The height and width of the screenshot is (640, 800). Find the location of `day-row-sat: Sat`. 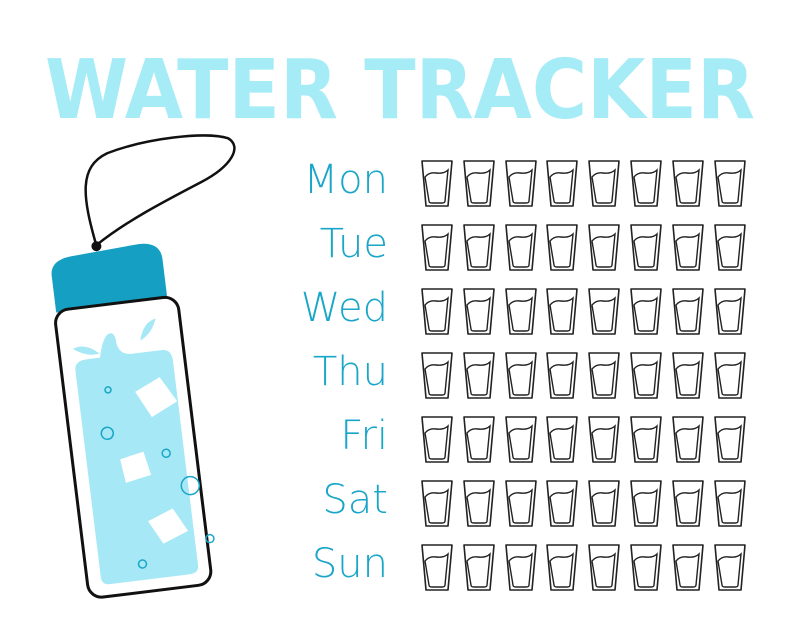

day-row-sat: Sat is located at coordinates (530, 503).